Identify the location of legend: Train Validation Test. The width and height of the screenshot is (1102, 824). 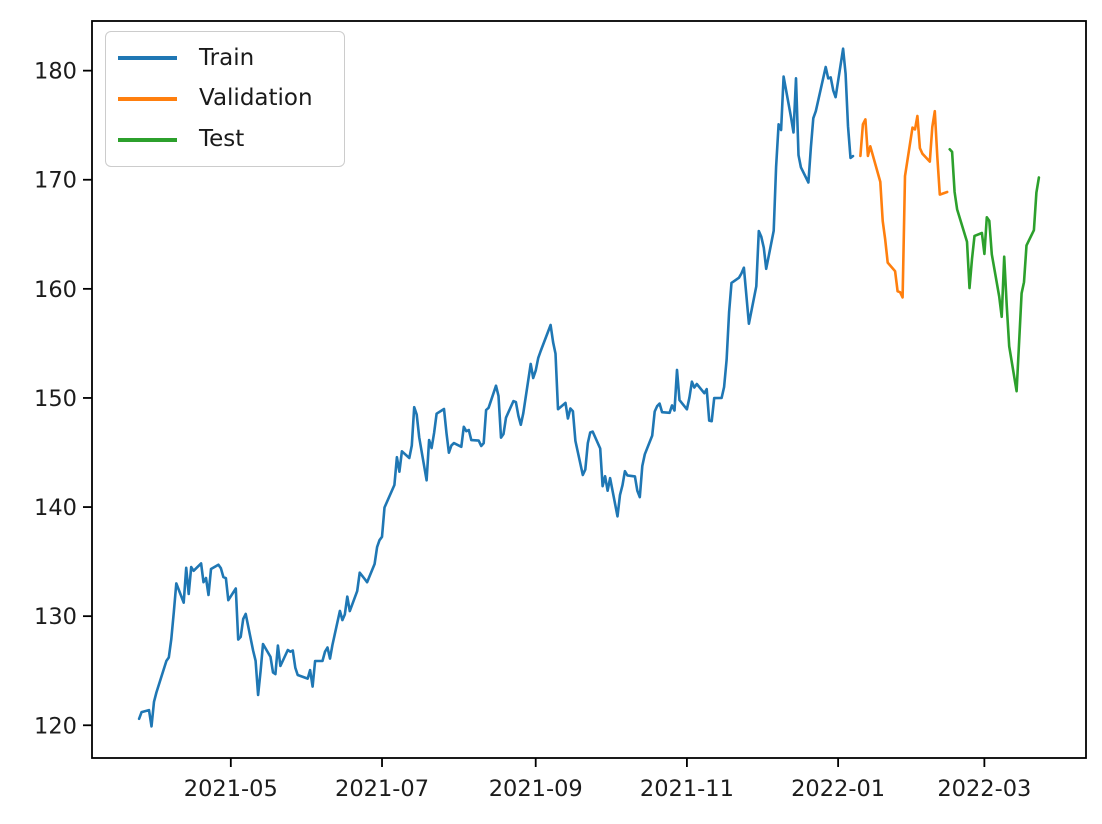
(225, 99).